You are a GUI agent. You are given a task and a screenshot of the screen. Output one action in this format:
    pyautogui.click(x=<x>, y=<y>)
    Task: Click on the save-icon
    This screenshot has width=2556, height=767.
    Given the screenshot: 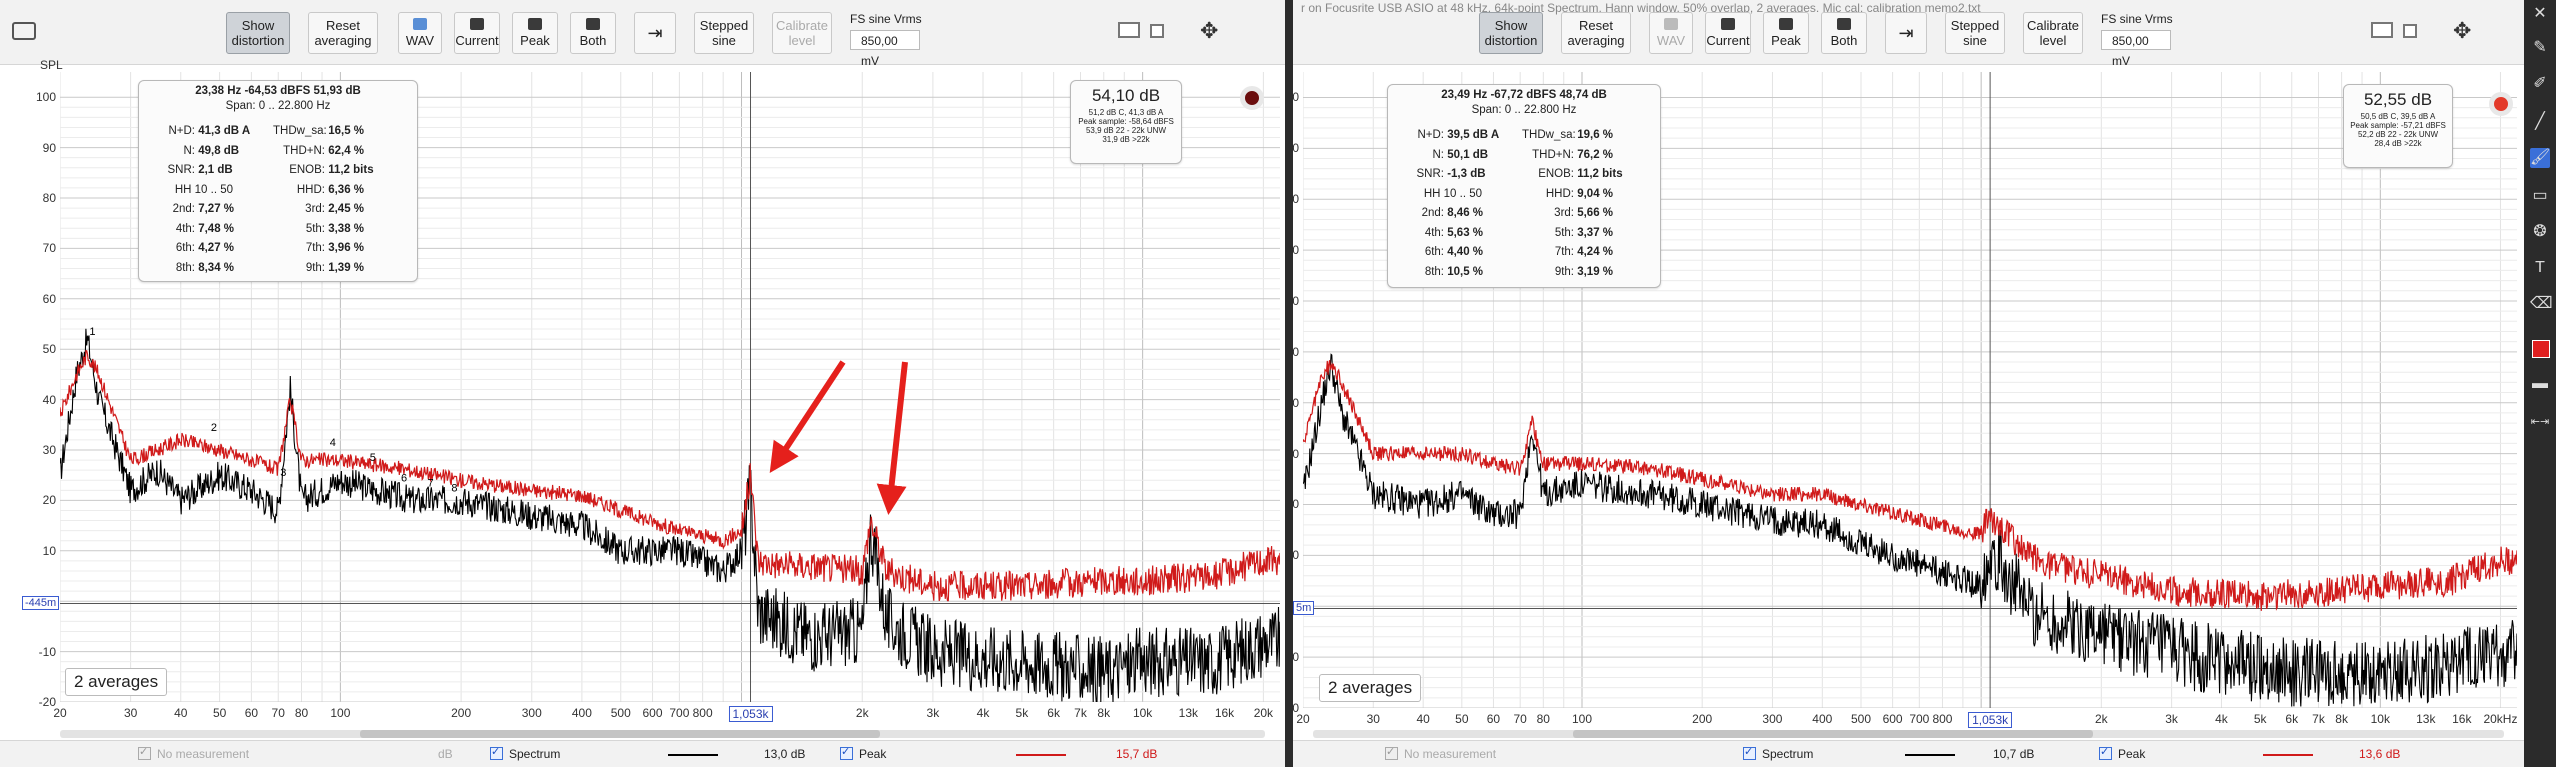 What is the action you would take?
    pyautogui.click(x=535, y=24)
    